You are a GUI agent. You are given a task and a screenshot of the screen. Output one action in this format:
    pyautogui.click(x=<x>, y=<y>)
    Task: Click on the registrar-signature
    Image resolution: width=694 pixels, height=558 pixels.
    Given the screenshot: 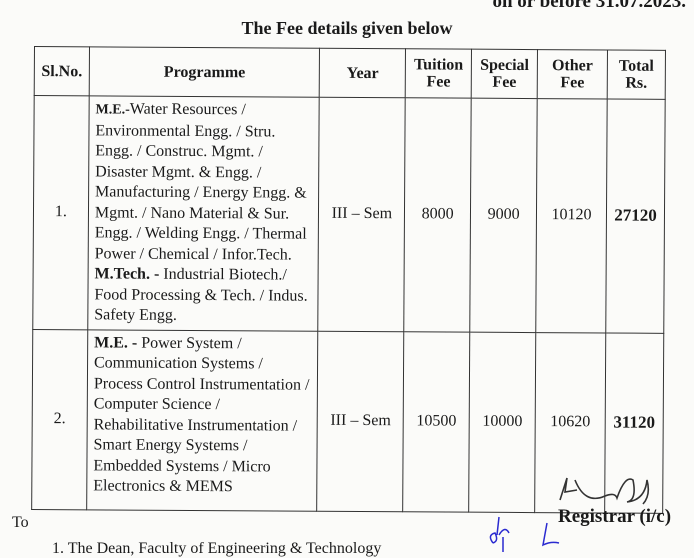 What is the action you would take?
    pyautogui.click(x=604, y=491)
    